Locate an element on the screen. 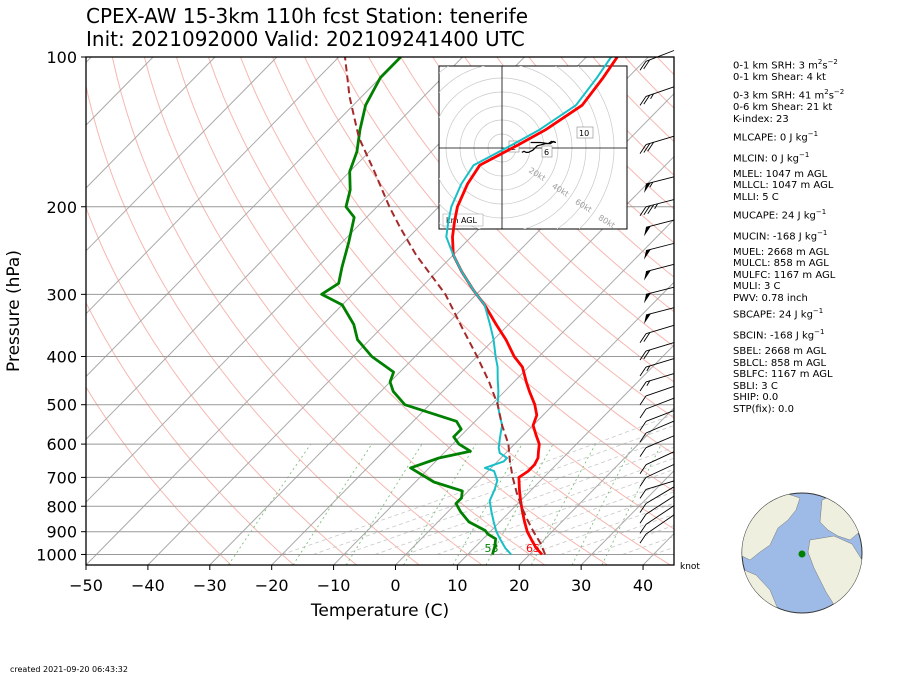 Image resolution: width=906 pixels, height=675 pixels. x-tick-label: 0 is located at coordinates (395, 585).